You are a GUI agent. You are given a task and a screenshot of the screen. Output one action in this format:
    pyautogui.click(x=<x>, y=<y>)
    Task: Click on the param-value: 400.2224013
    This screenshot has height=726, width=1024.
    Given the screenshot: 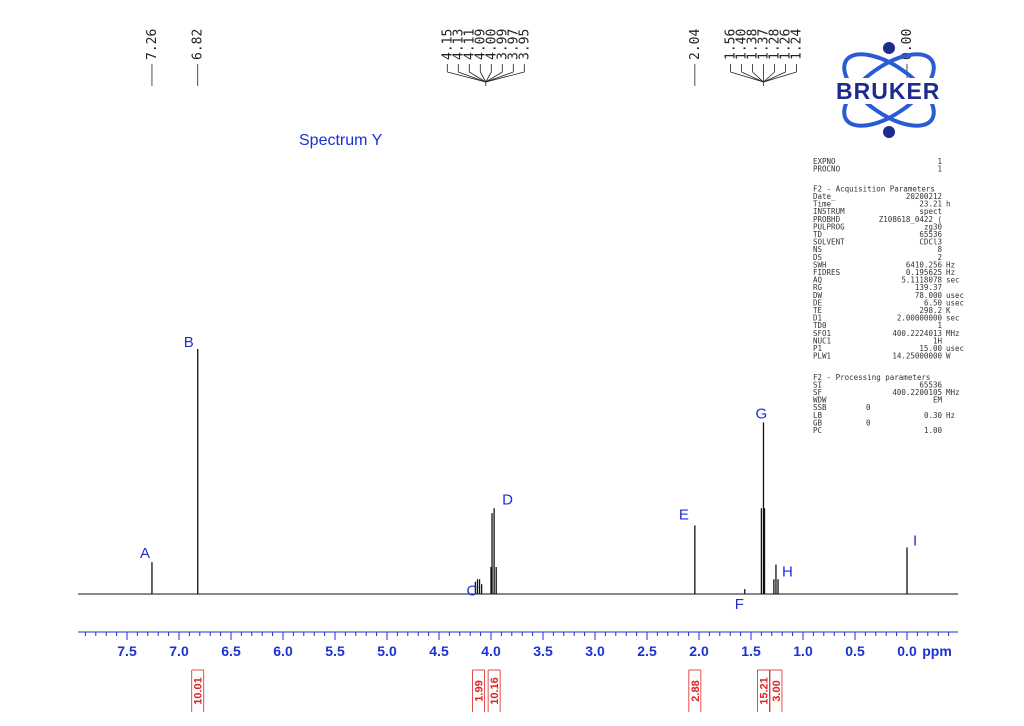 What is the action you would take?
    pyautogui.click(x=917, y=333)
    